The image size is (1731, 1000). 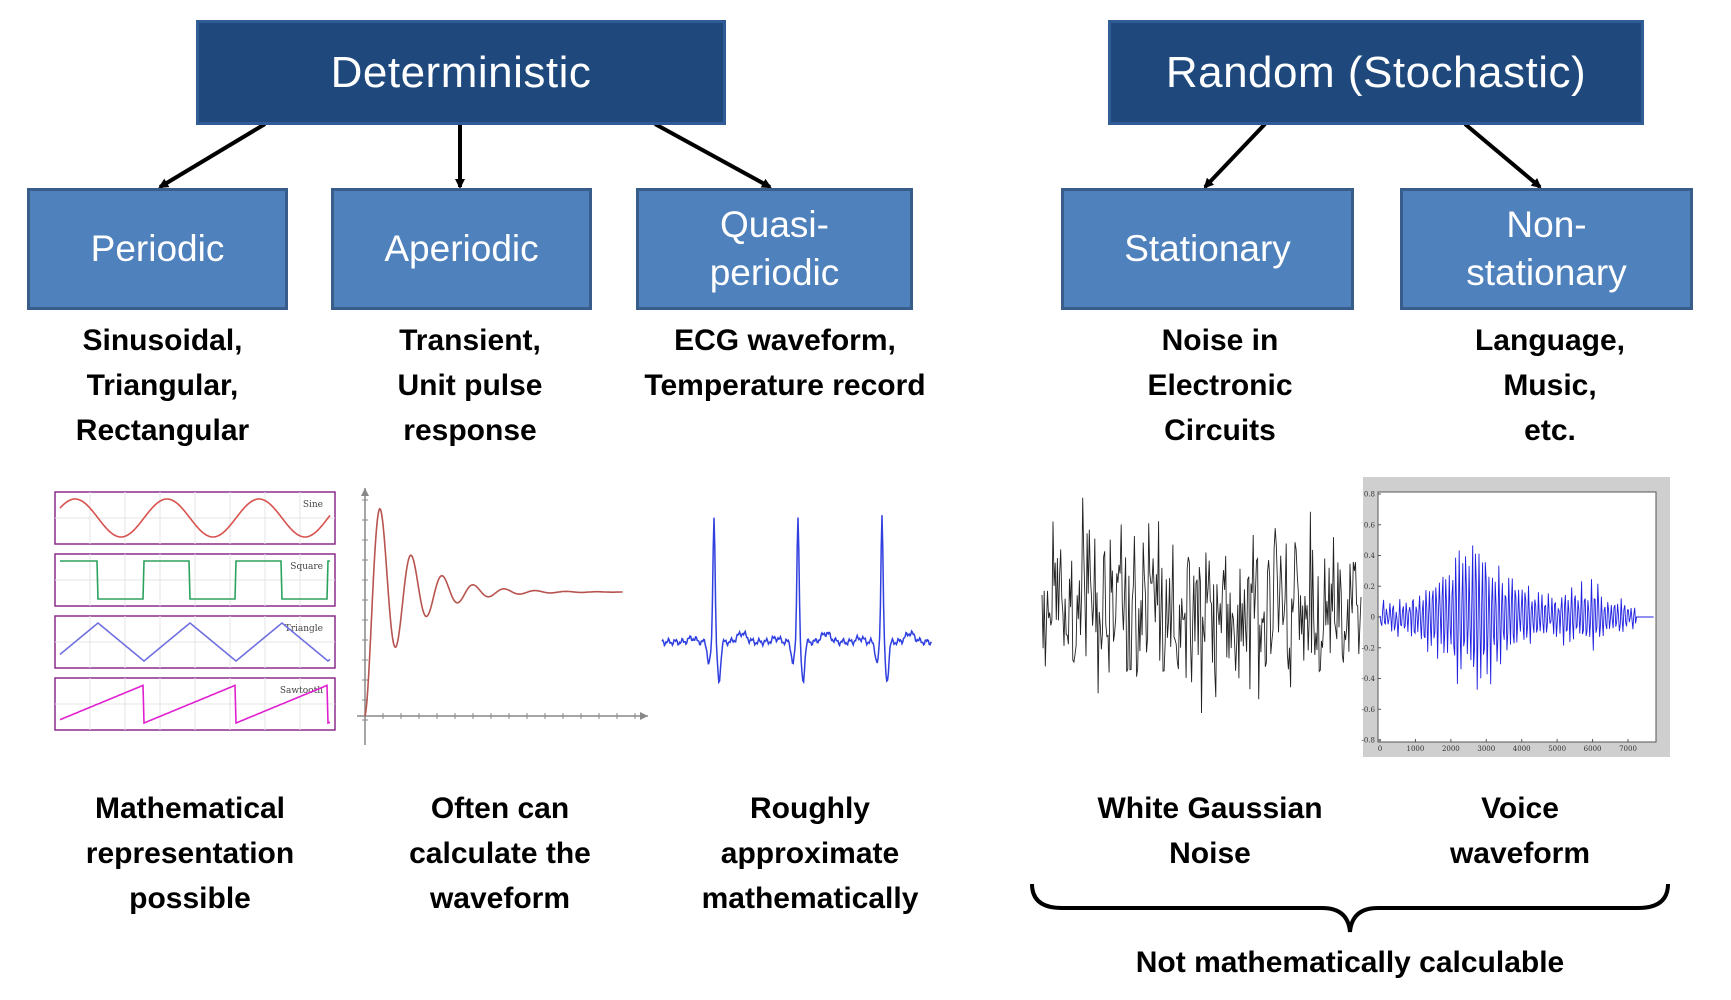 I want to click on sine-wave, so click(x=195, y=518).